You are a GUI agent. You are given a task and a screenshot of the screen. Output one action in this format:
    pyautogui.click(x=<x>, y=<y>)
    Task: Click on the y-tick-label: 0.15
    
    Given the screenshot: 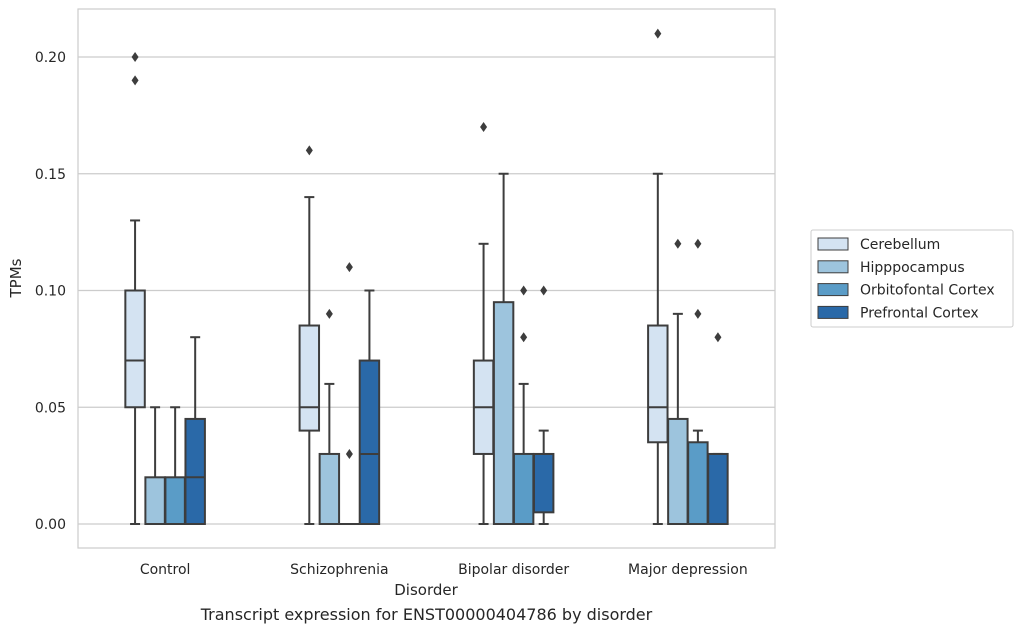 What is the action you would take?
    pyautogui.click(x=50, y=175)
    